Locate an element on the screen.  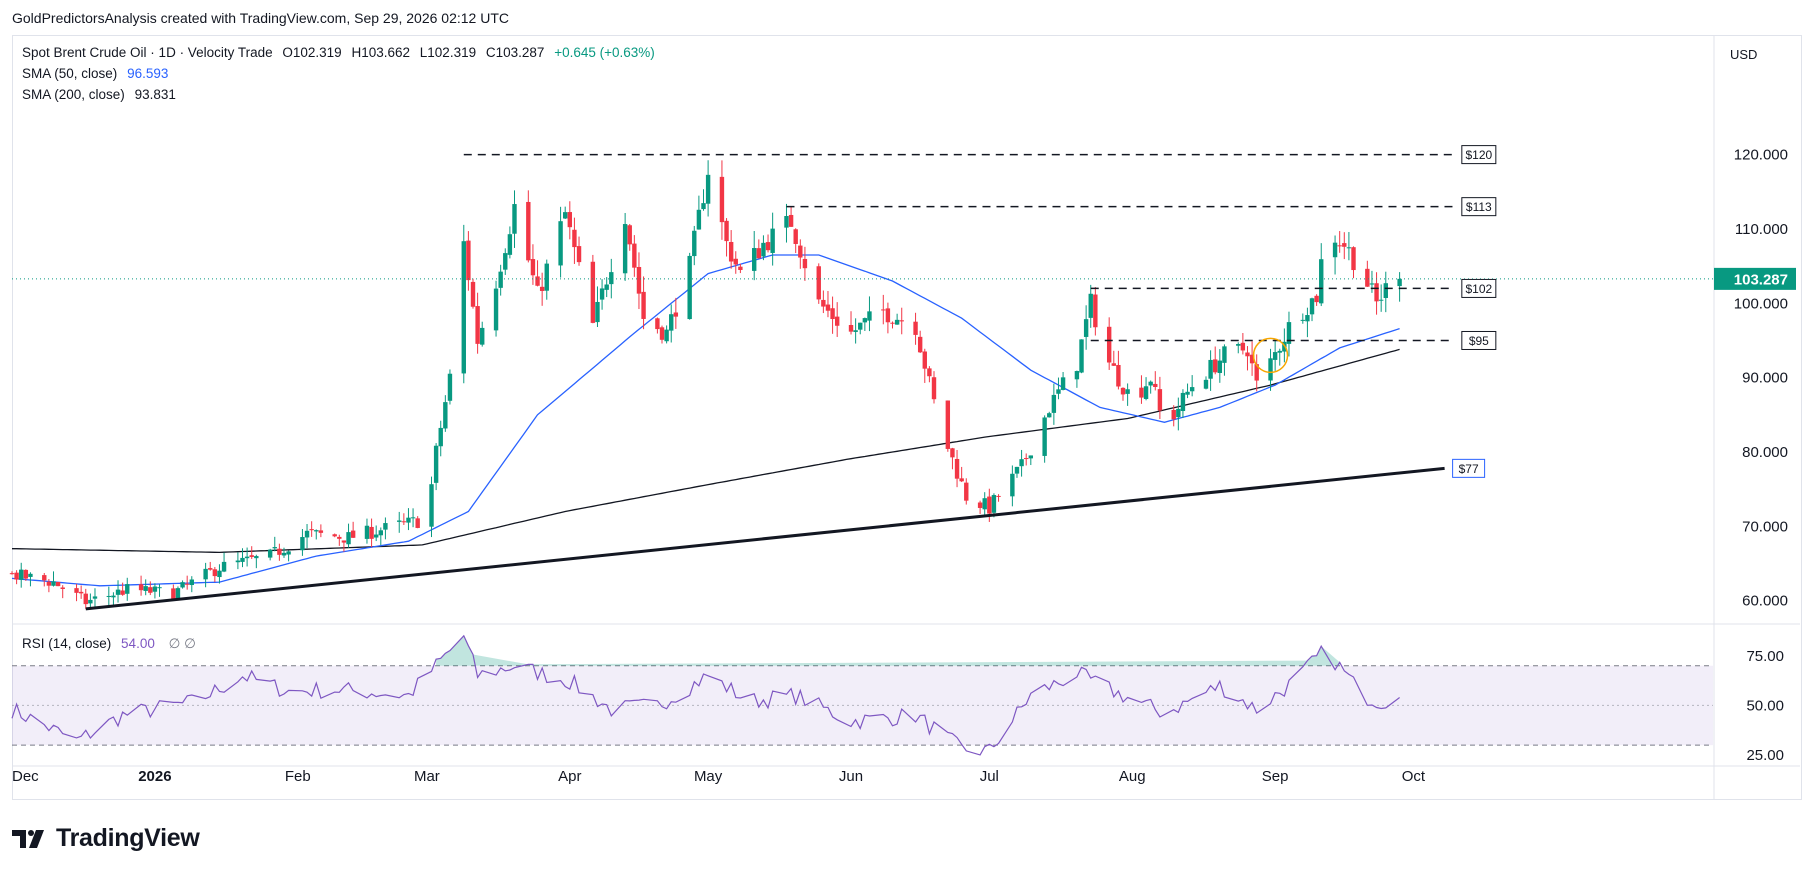
sma200-label: SMA (200, close) is located at coordinates (73, 94).